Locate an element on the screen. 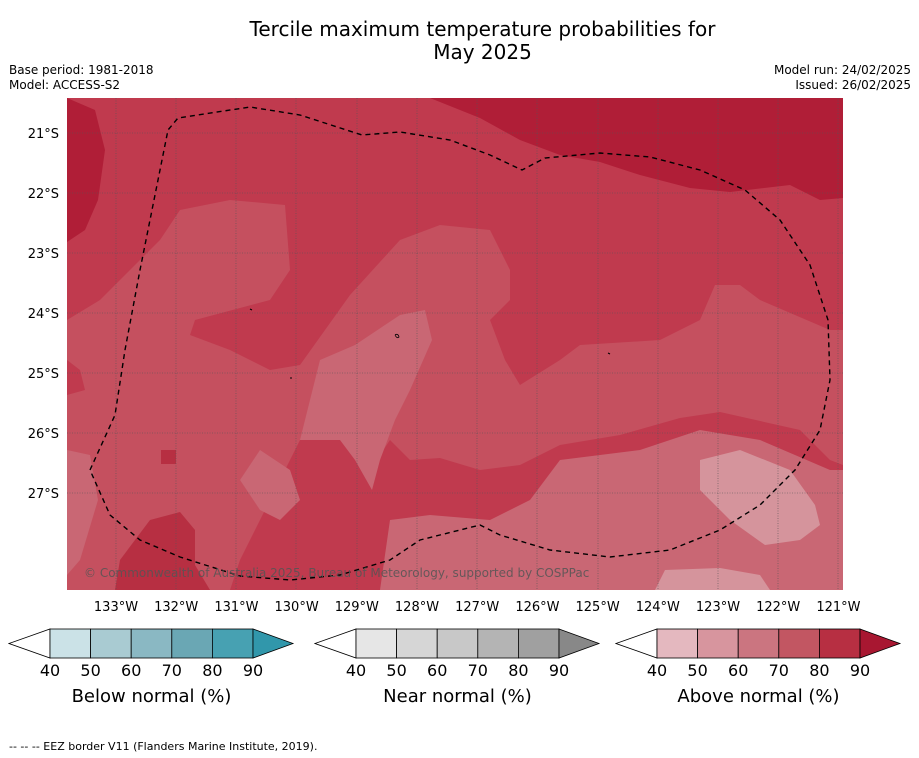  longitude-label: 124°W is located at coordinates (658, 607).